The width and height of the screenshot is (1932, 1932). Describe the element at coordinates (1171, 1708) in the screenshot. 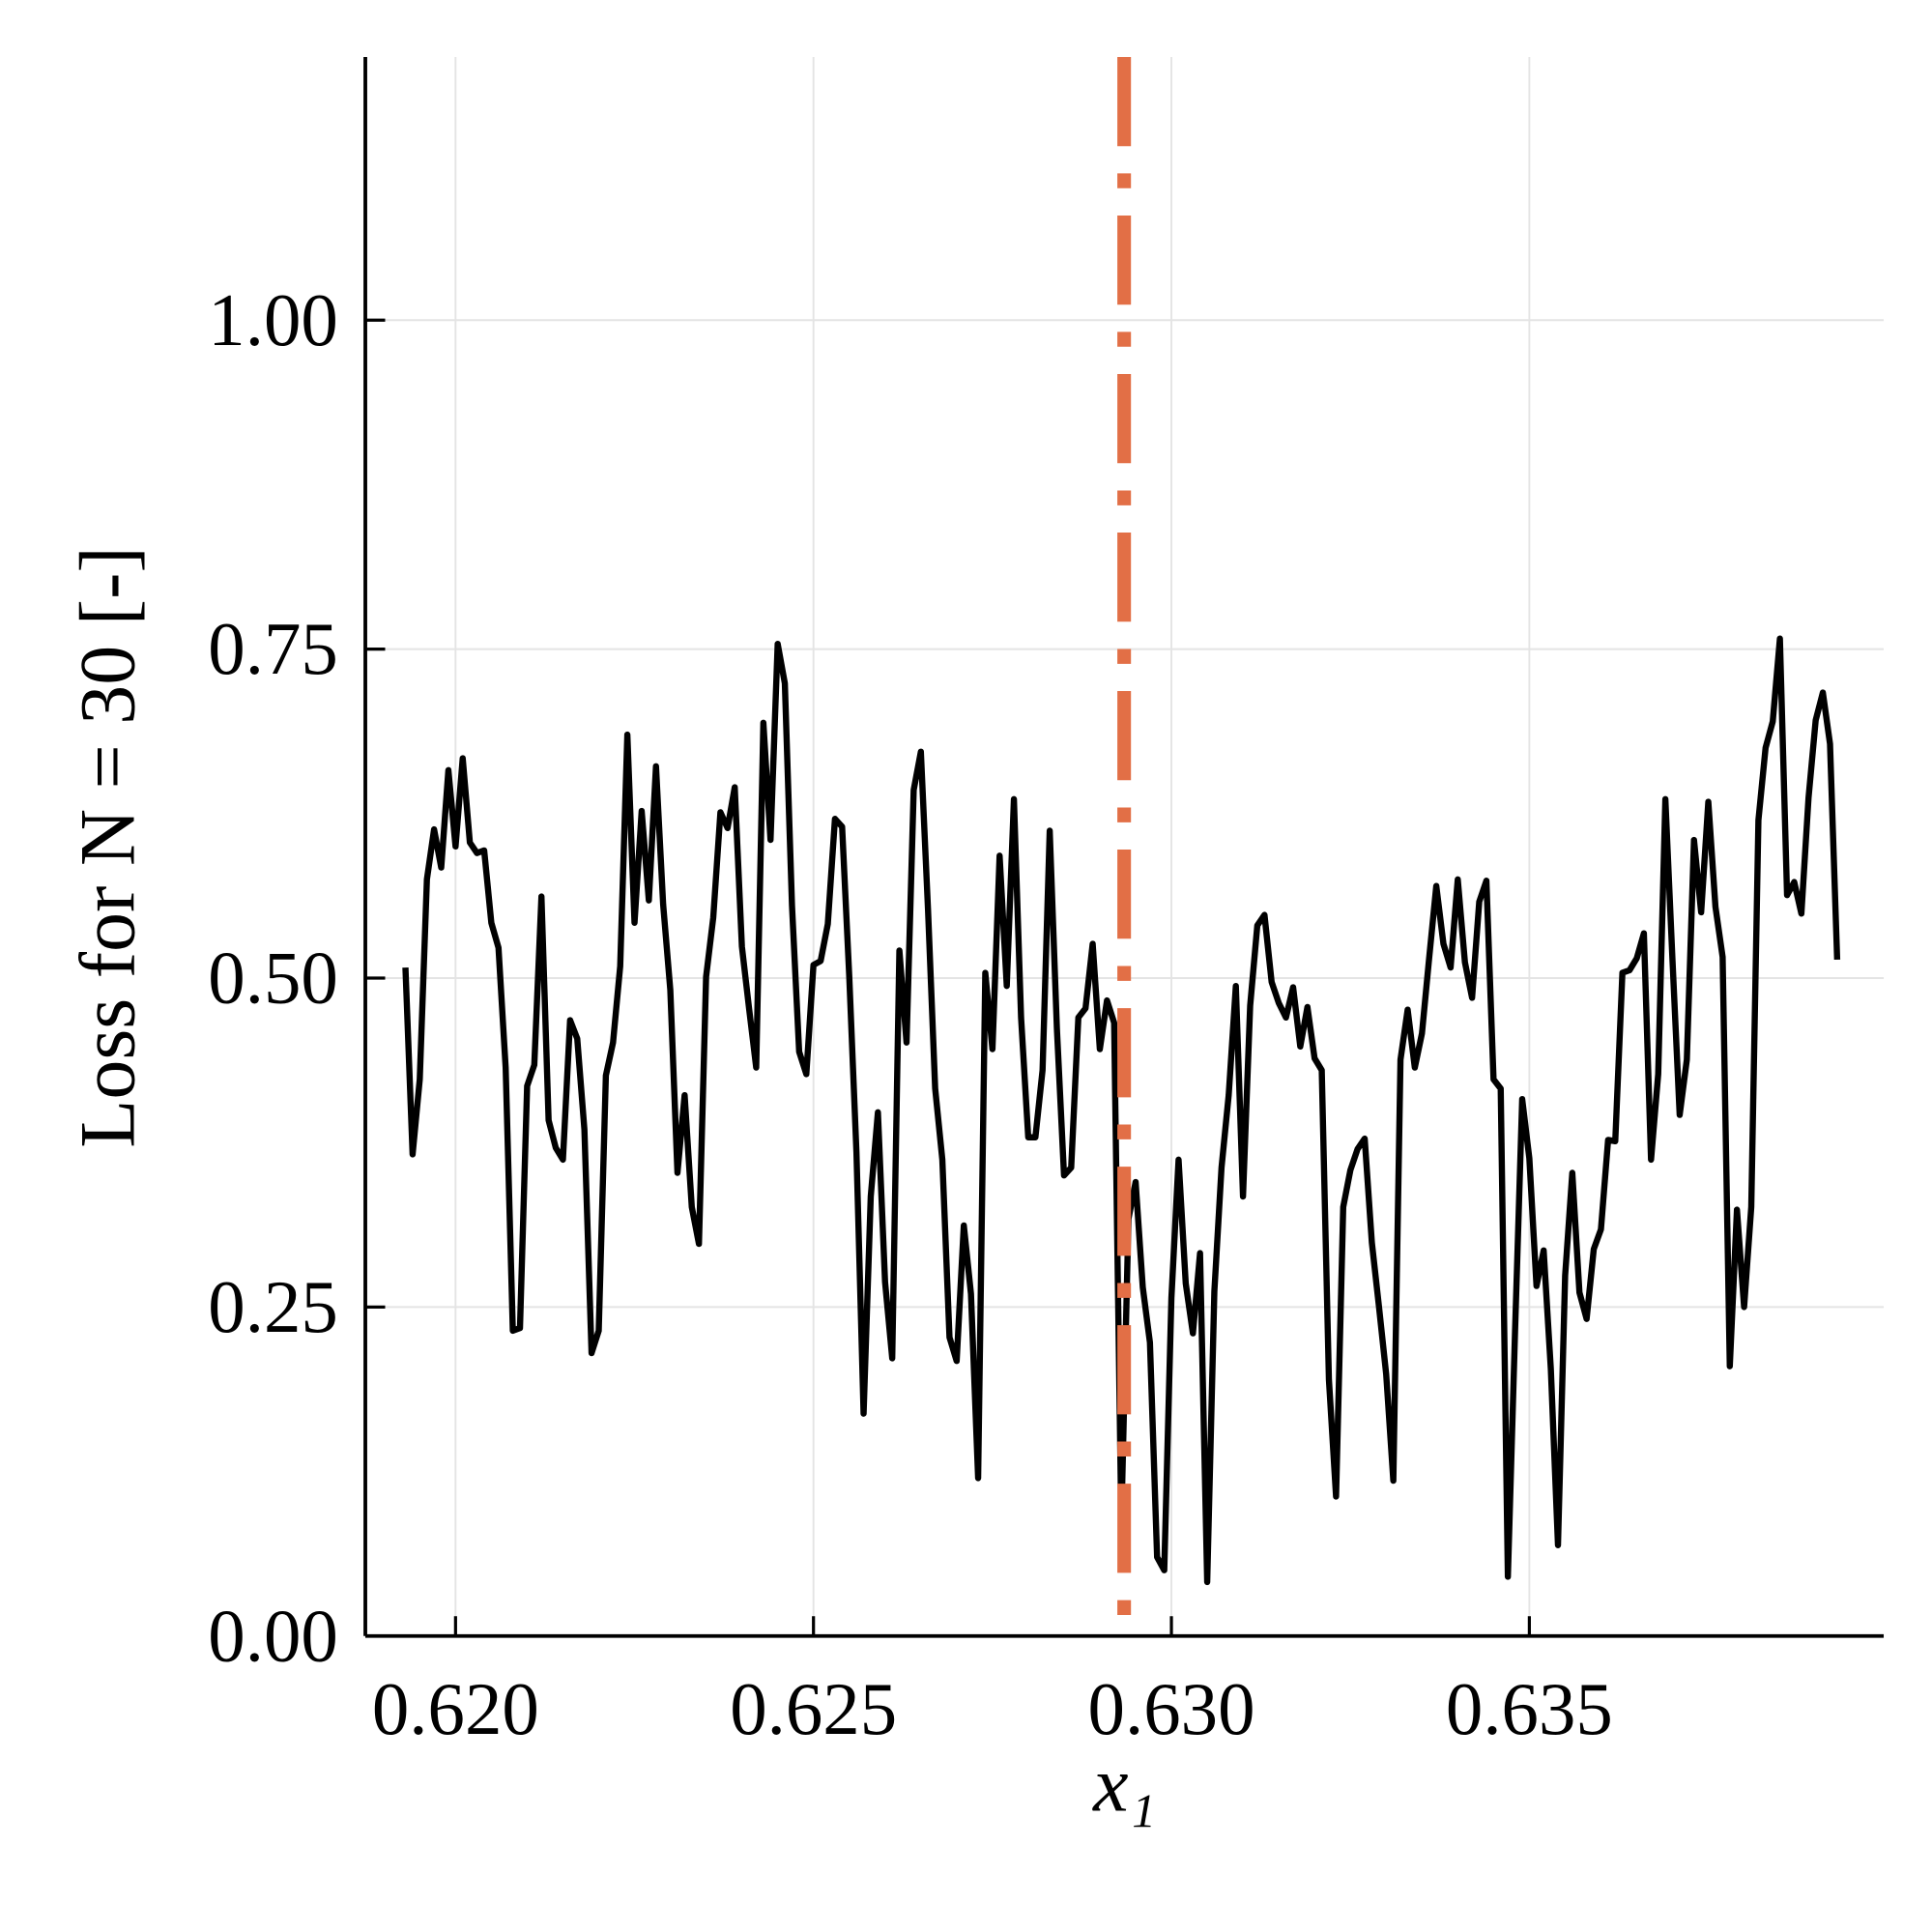

I see `x-tick-label: 0.630` at that location.